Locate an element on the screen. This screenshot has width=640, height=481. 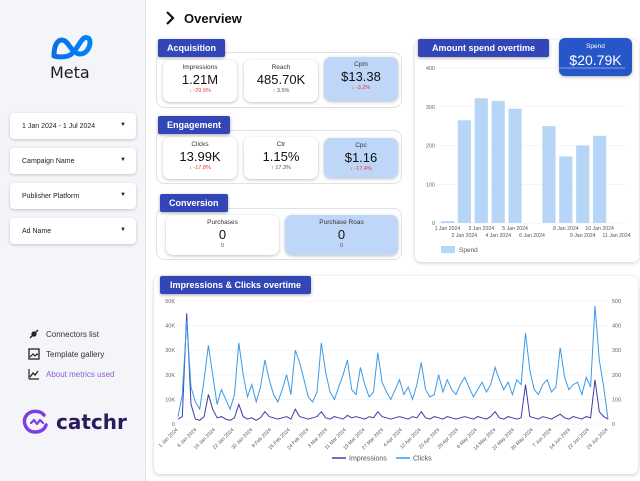
ad-name-filter: Ad Name ▼ is located at coordinates (73, 231).